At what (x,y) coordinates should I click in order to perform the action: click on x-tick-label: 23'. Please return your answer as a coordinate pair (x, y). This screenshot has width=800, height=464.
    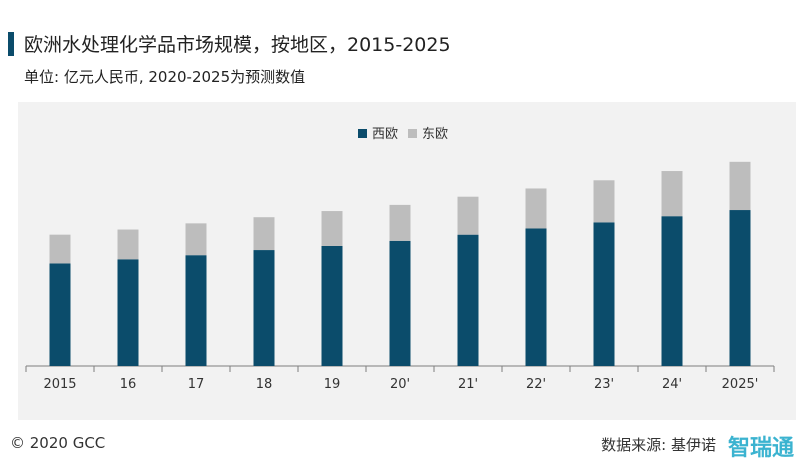
    Looking at the image, I should click on (604, 384).